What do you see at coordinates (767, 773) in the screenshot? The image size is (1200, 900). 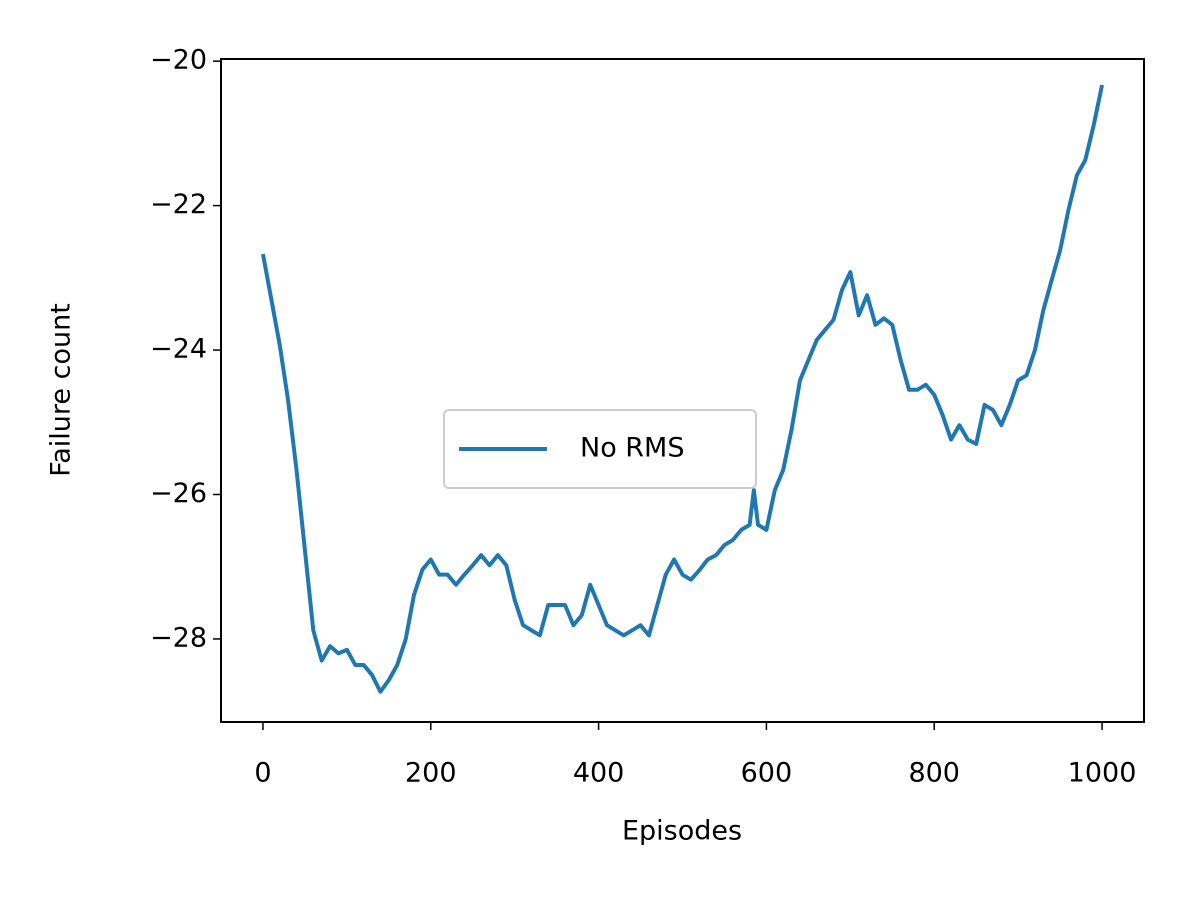 I see `x-tick-label: 600` at bounding box center [767, 773].